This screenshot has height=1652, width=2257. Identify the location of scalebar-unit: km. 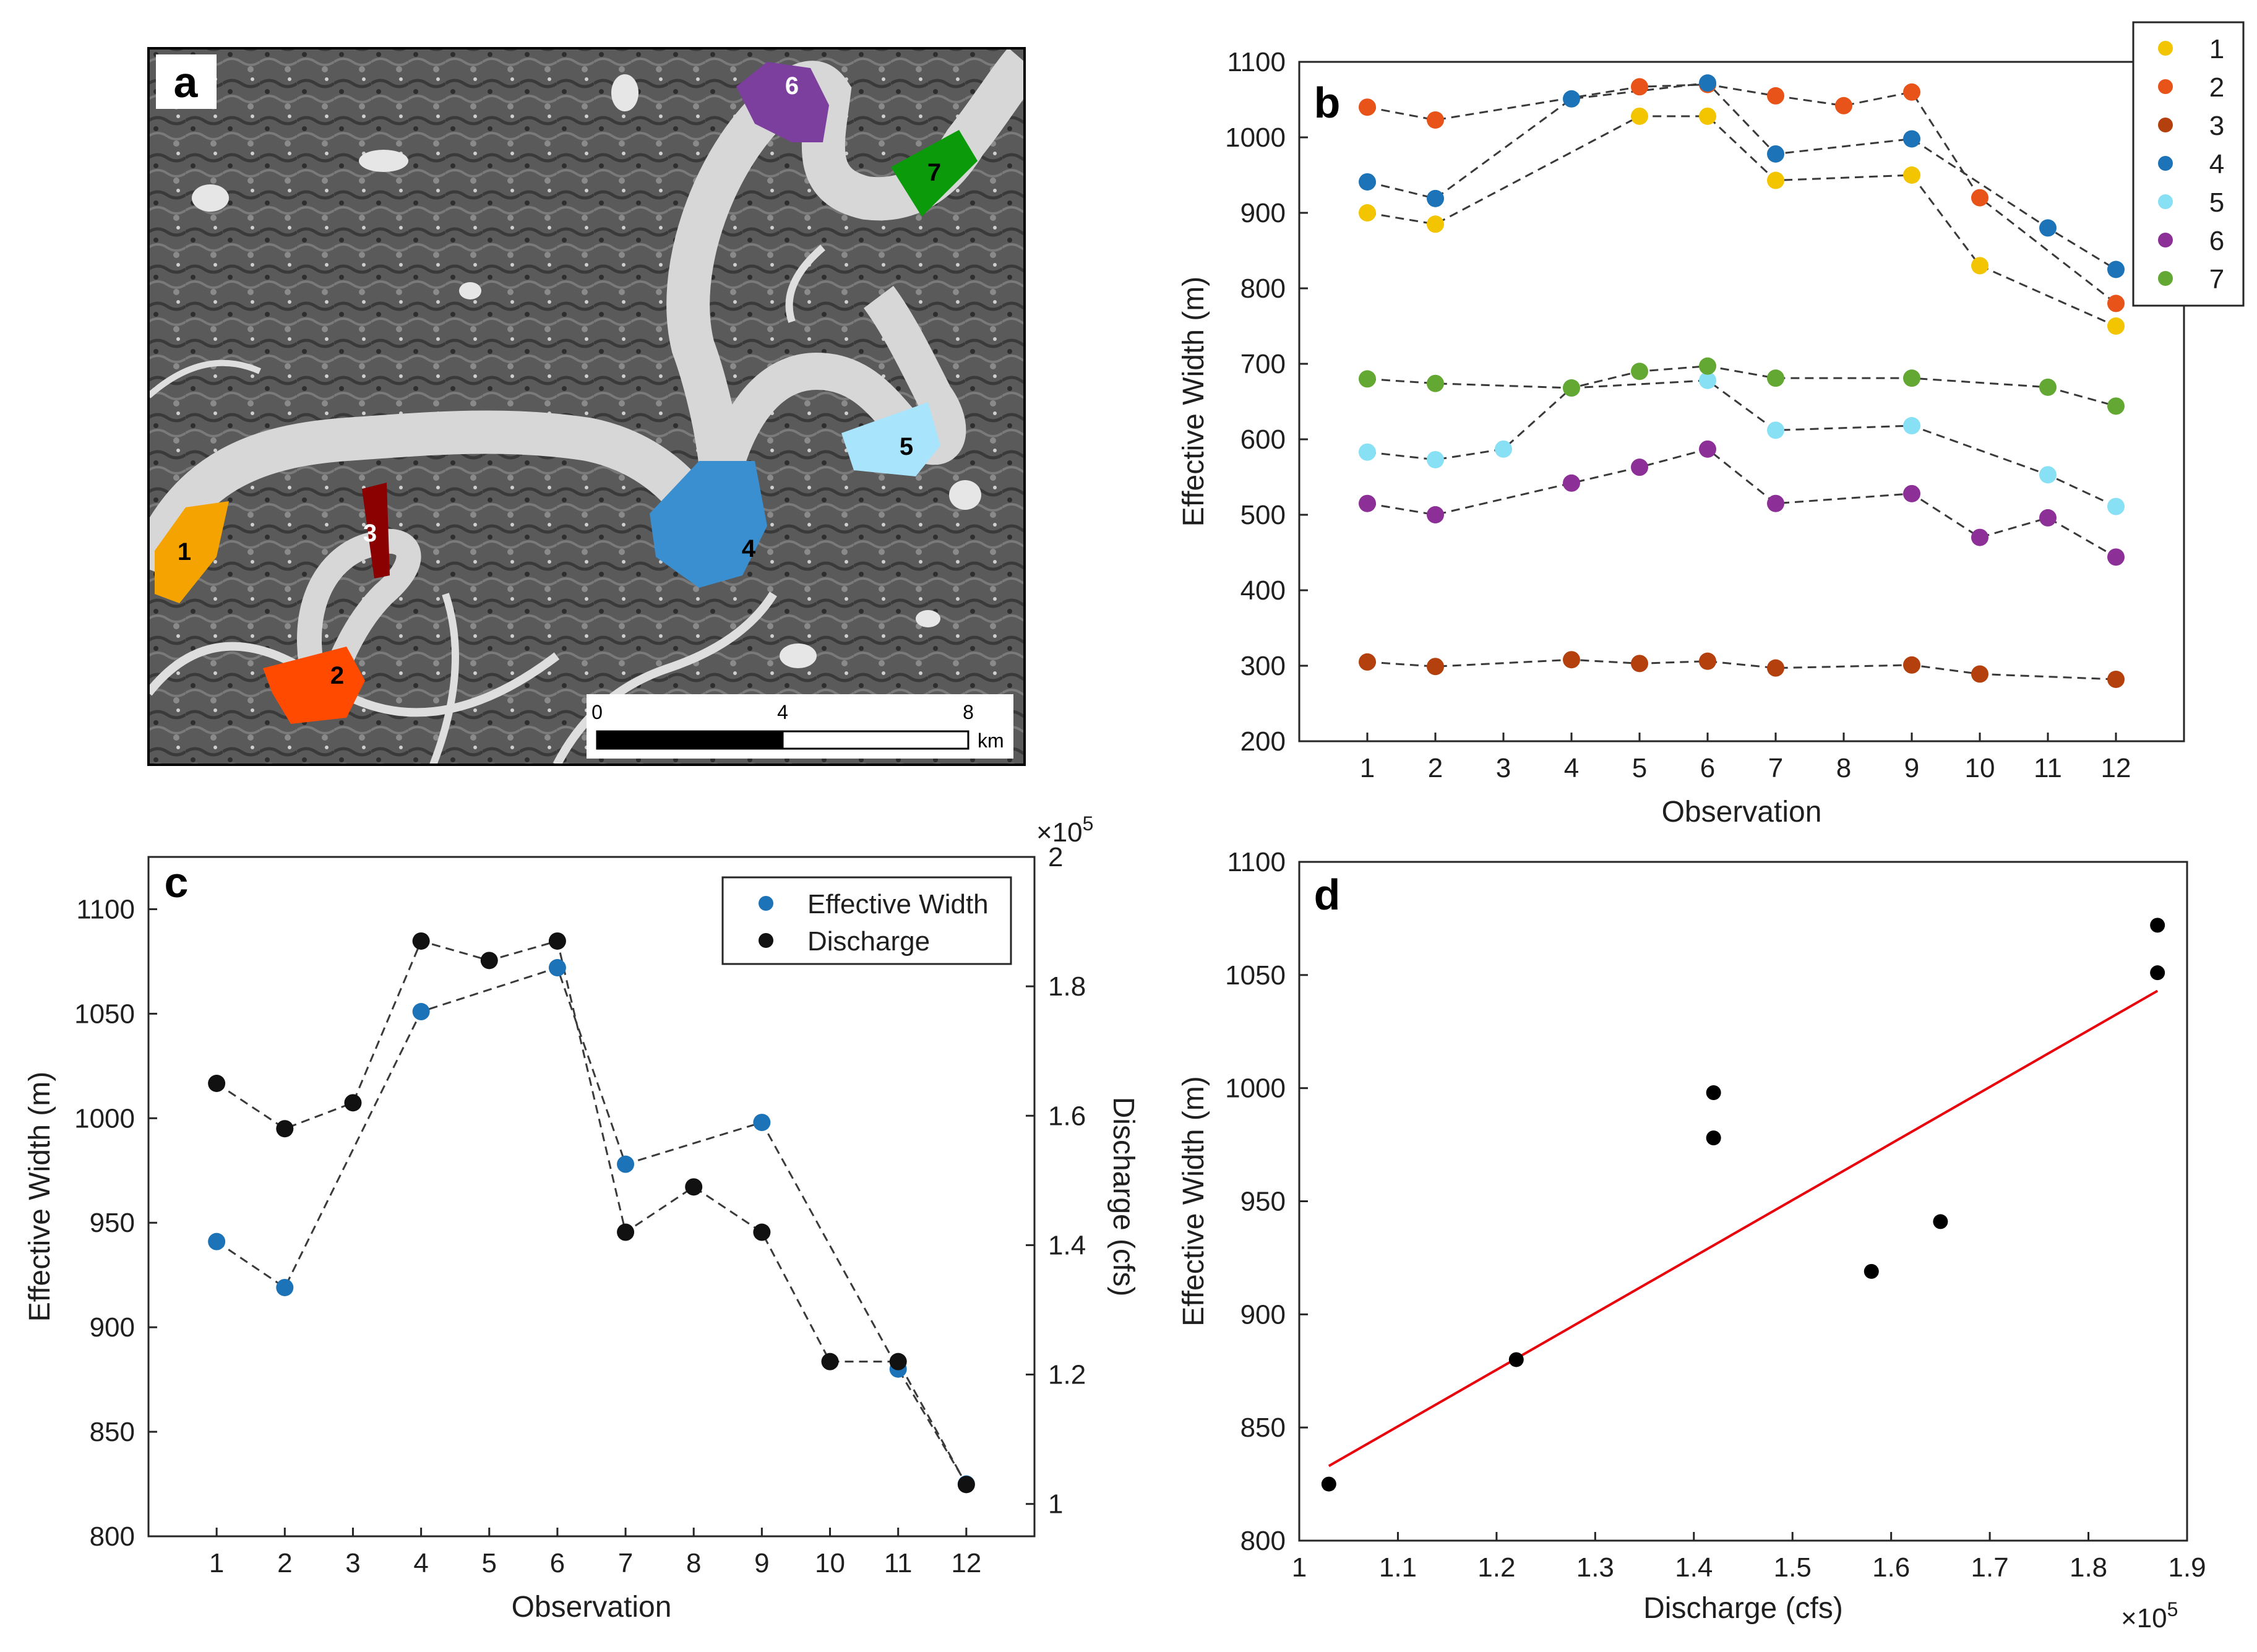
(991, 740).